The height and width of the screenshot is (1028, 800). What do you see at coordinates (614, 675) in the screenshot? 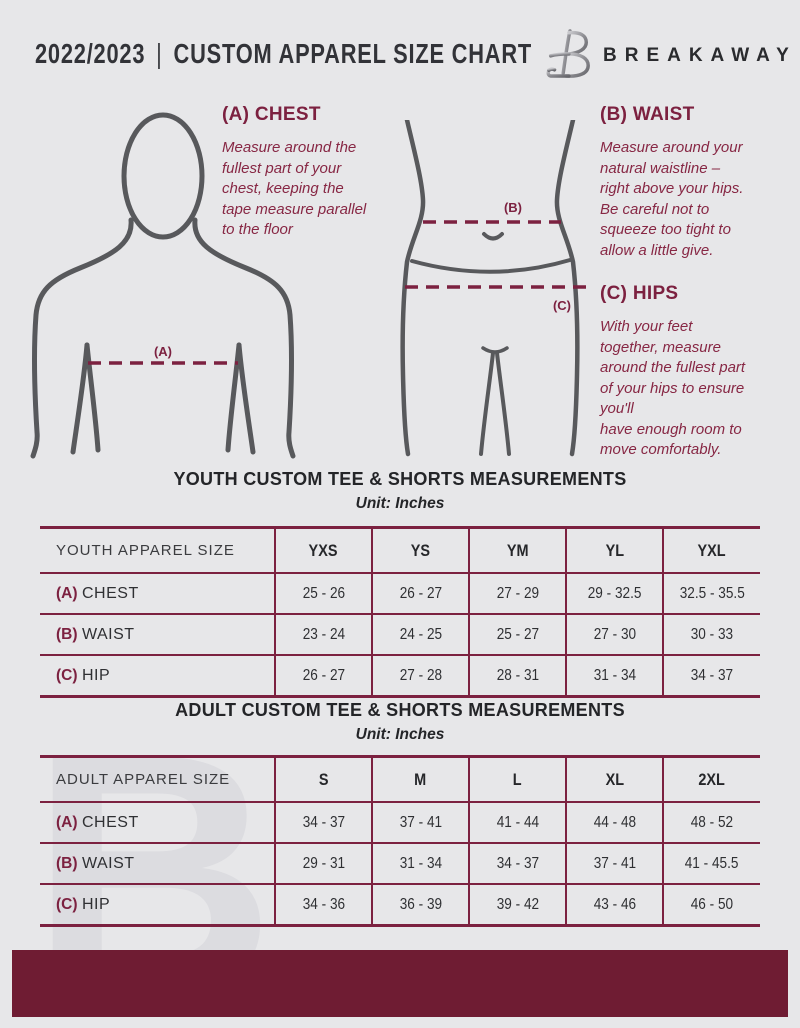
I see `measurement-value: 31 - 34` at bounding box center [614, 675].